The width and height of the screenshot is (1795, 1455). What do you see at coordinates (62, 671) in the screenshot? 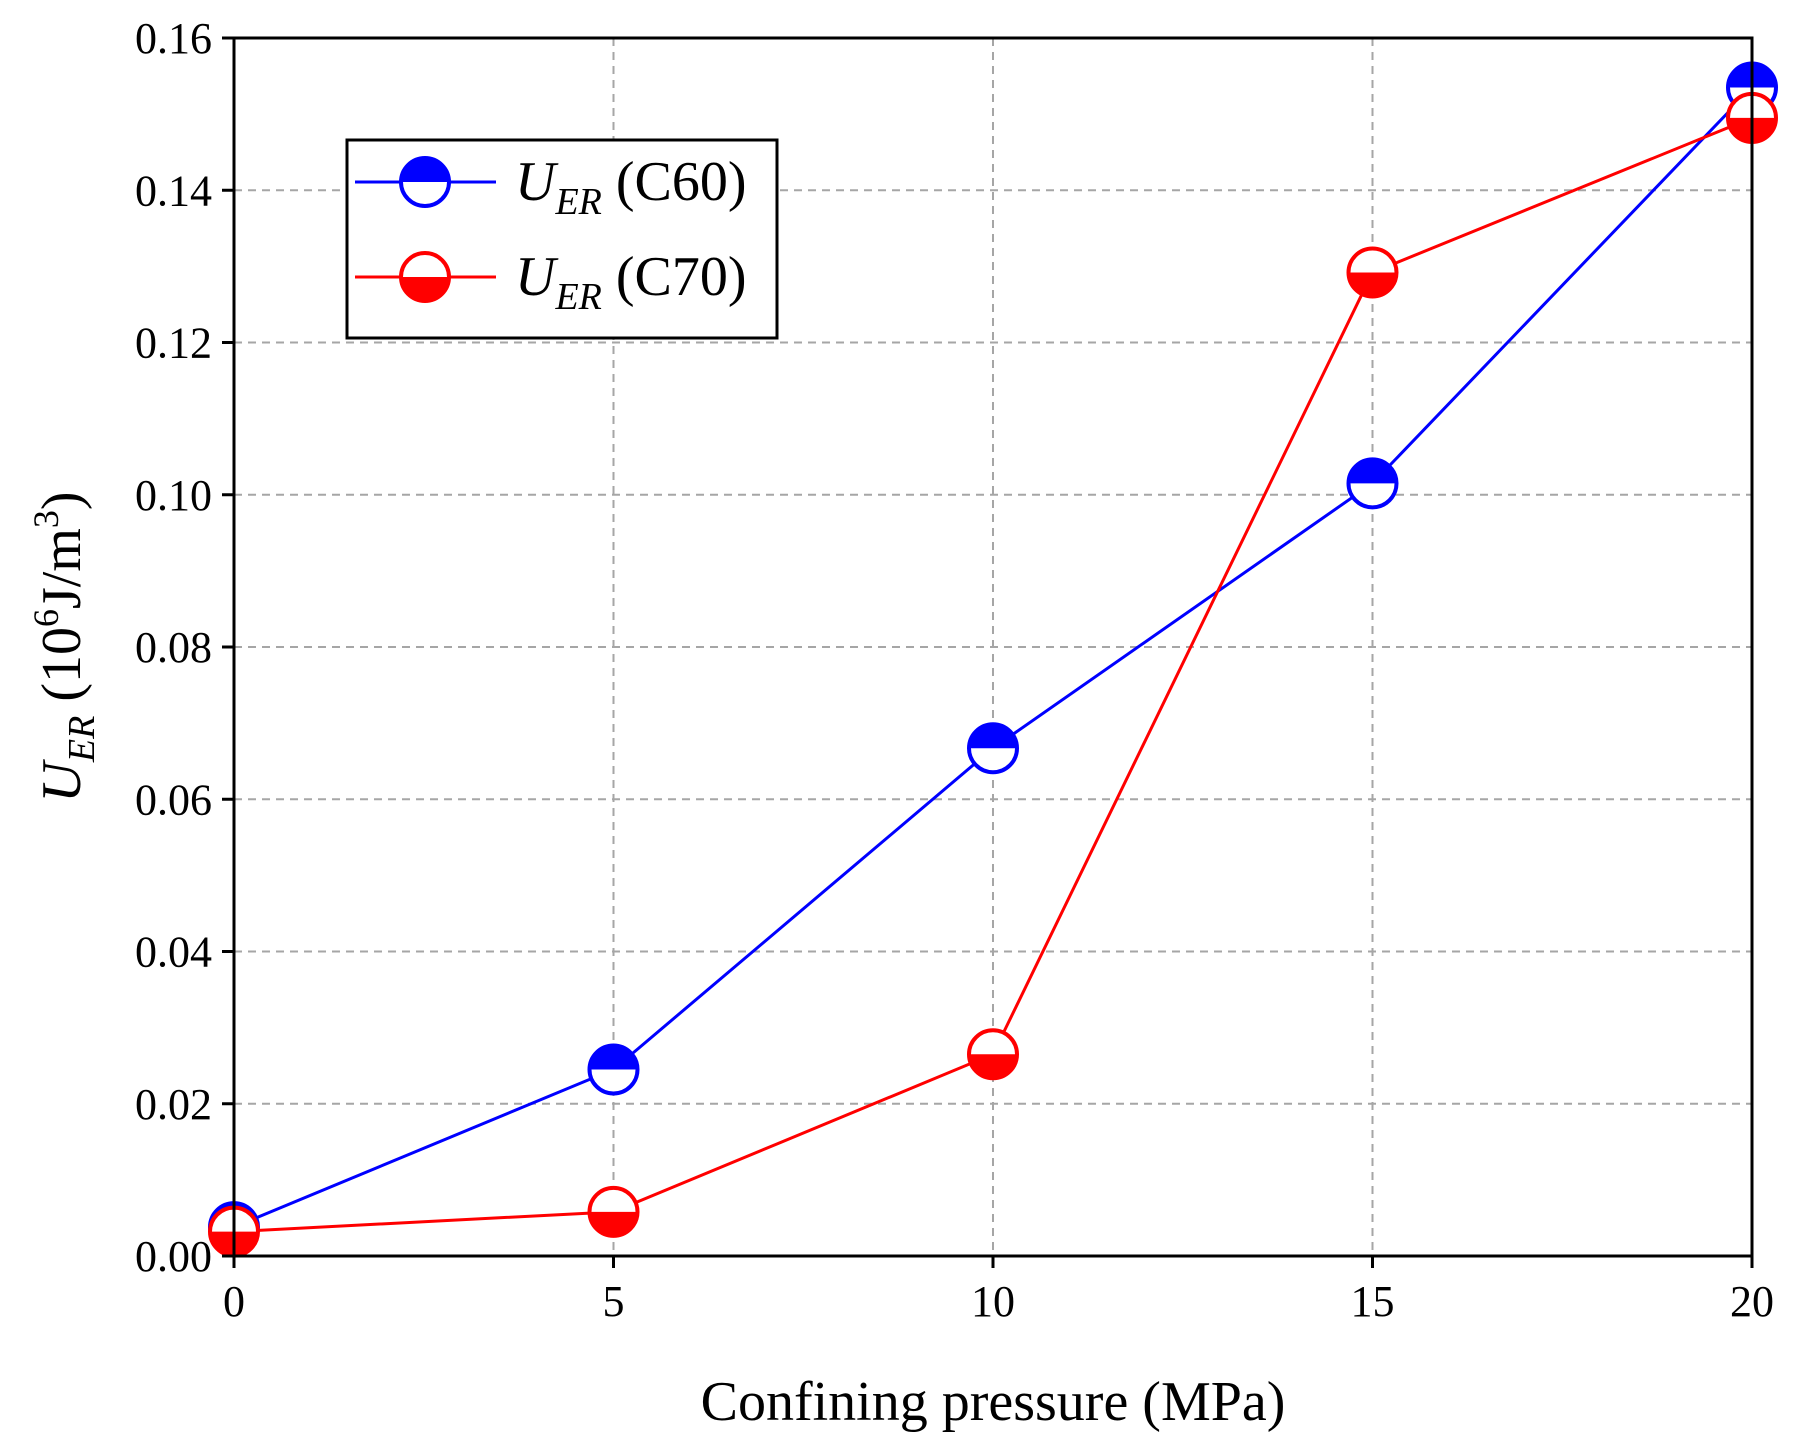
I see `y-axis-title-unit-open: (10` at bounding box center [62, 671].